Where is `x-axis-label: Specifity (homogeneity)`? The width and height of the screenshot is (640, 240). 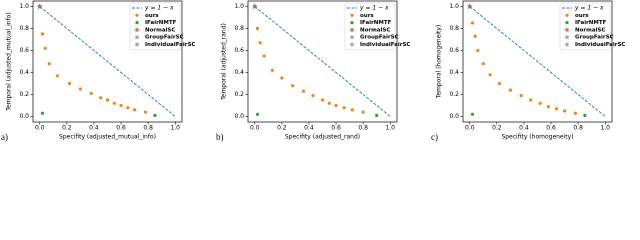 x-axis-label: Specifity (homogeneity) is located at coordinates (537, 137).